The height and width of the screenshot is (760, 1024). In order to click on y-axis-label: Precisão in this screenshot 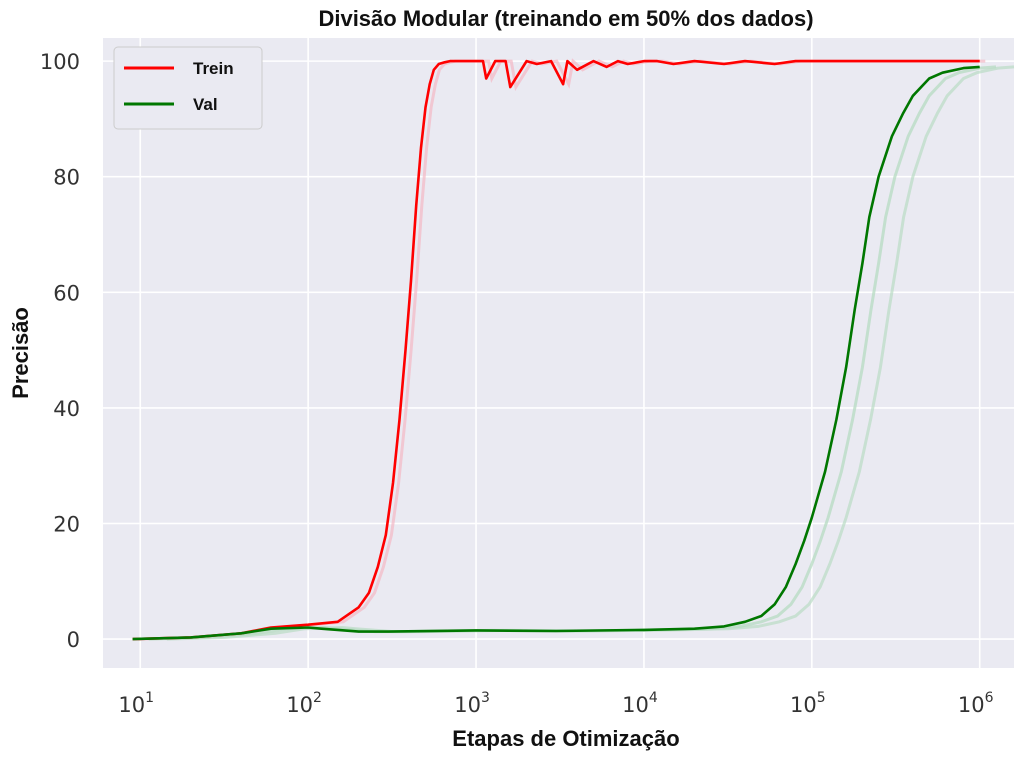, I will do `click(20, 353)`.